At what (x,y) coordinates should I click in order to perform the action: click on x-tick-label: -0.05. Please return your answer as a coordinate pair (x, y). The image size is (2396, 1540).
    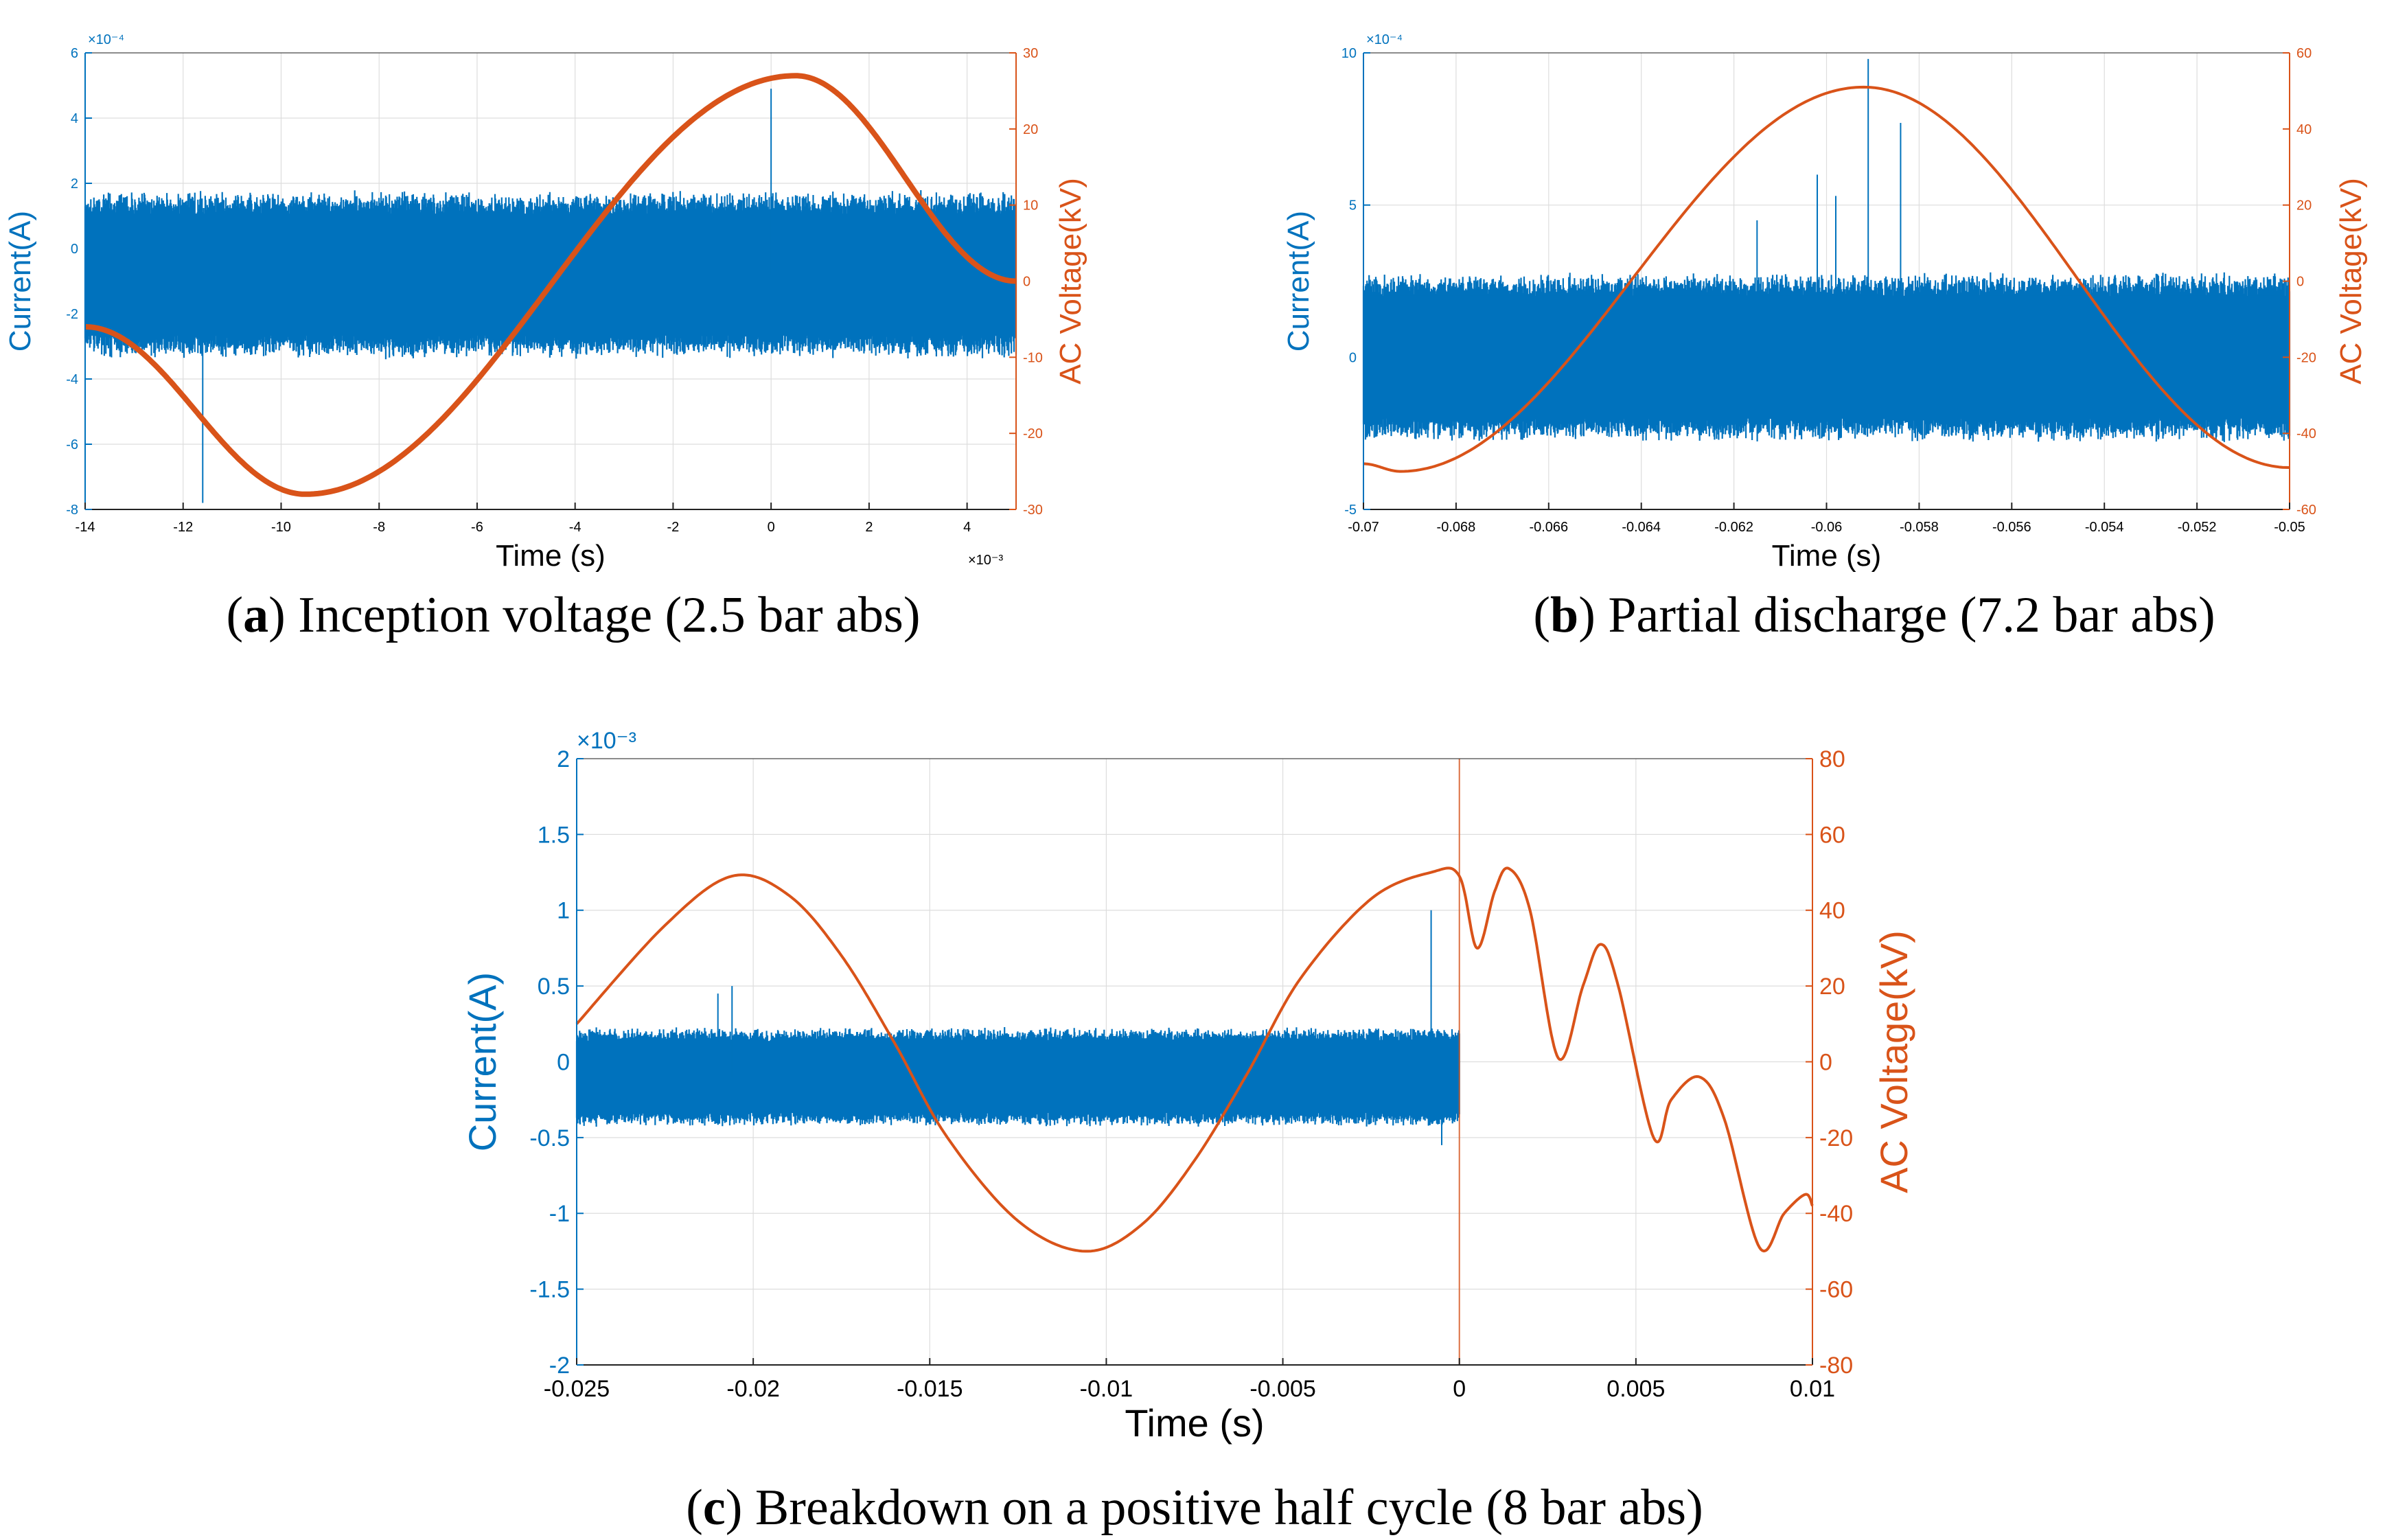
    Looking at the image, I should click on (2289, 527).